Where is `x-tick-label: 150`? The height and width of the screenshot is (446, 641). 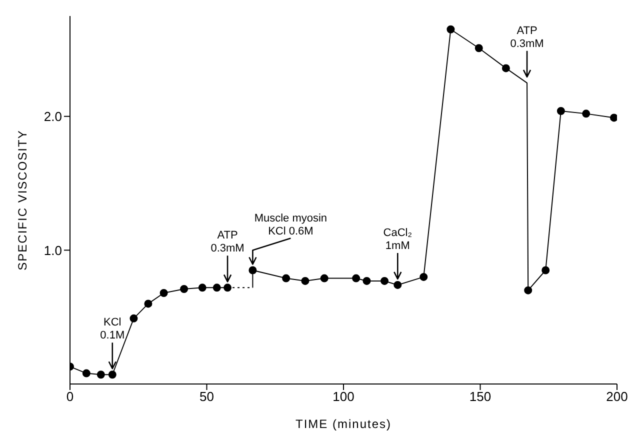
x-tick-label: 150 is located at coordinates (480, 396).